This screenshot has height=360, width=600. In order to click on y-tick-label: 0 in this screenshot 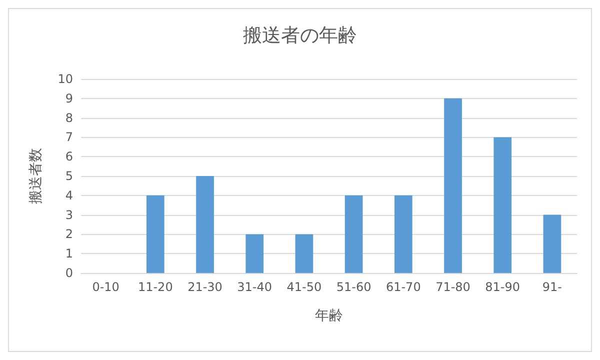, I will do `click(69, 273)`.